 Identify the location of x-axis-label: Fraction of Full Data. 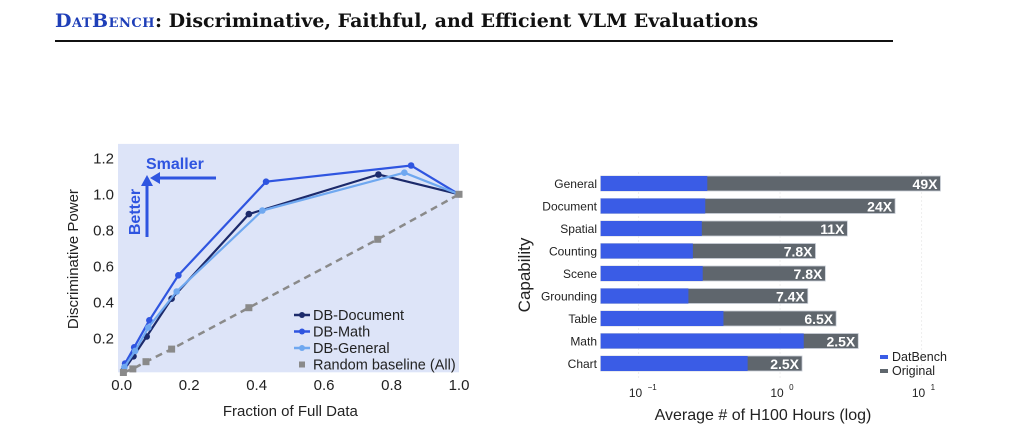
(291, 411).